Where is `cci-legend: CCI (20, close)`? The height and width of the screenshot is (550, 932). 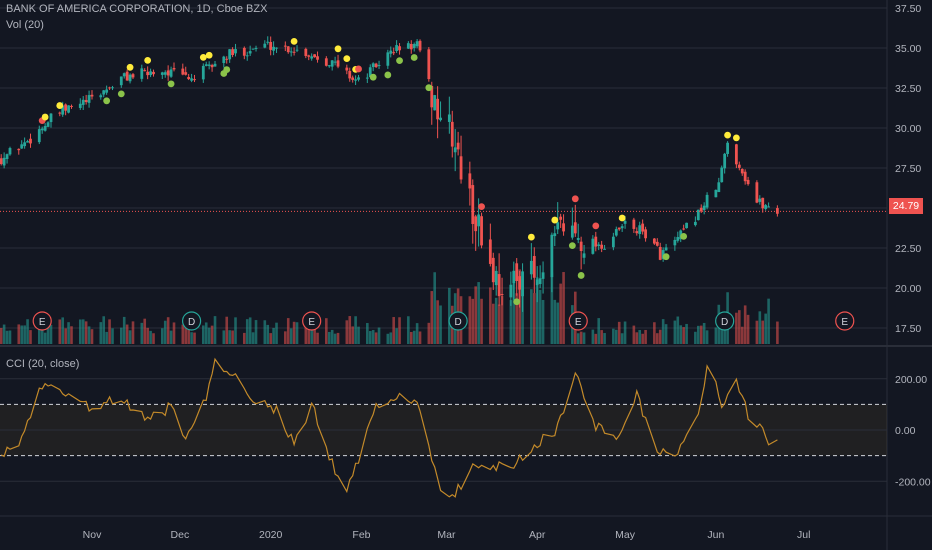 cci-legend: CCI (20, close) is located at coordinates (43, 364).